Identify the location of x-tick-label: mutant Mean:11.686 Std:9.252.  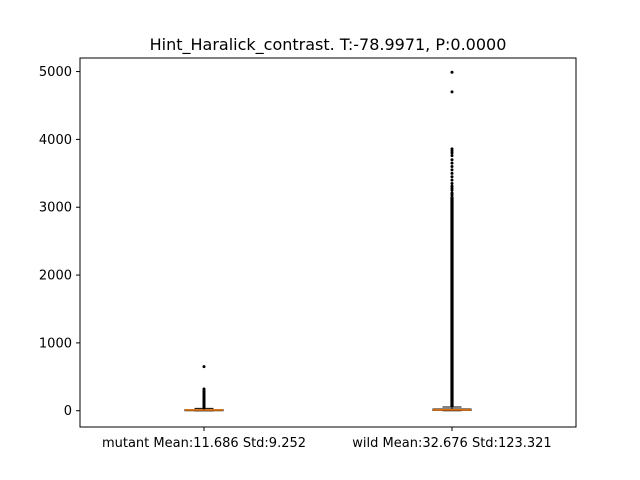
(204, 443).